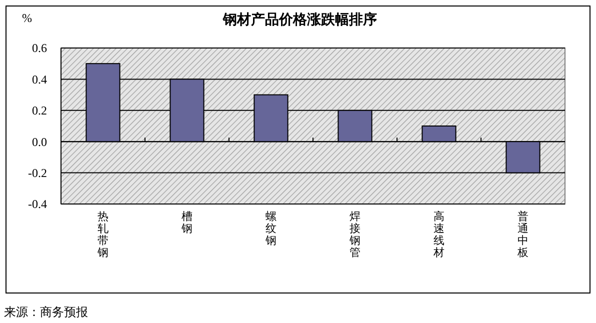 The width and height of the screenshot is (596, 323). What do you see at coordinates (37, 204) in the screenshot?
I see `y-tick-label: -0.4` at bounding box center [37, 204].